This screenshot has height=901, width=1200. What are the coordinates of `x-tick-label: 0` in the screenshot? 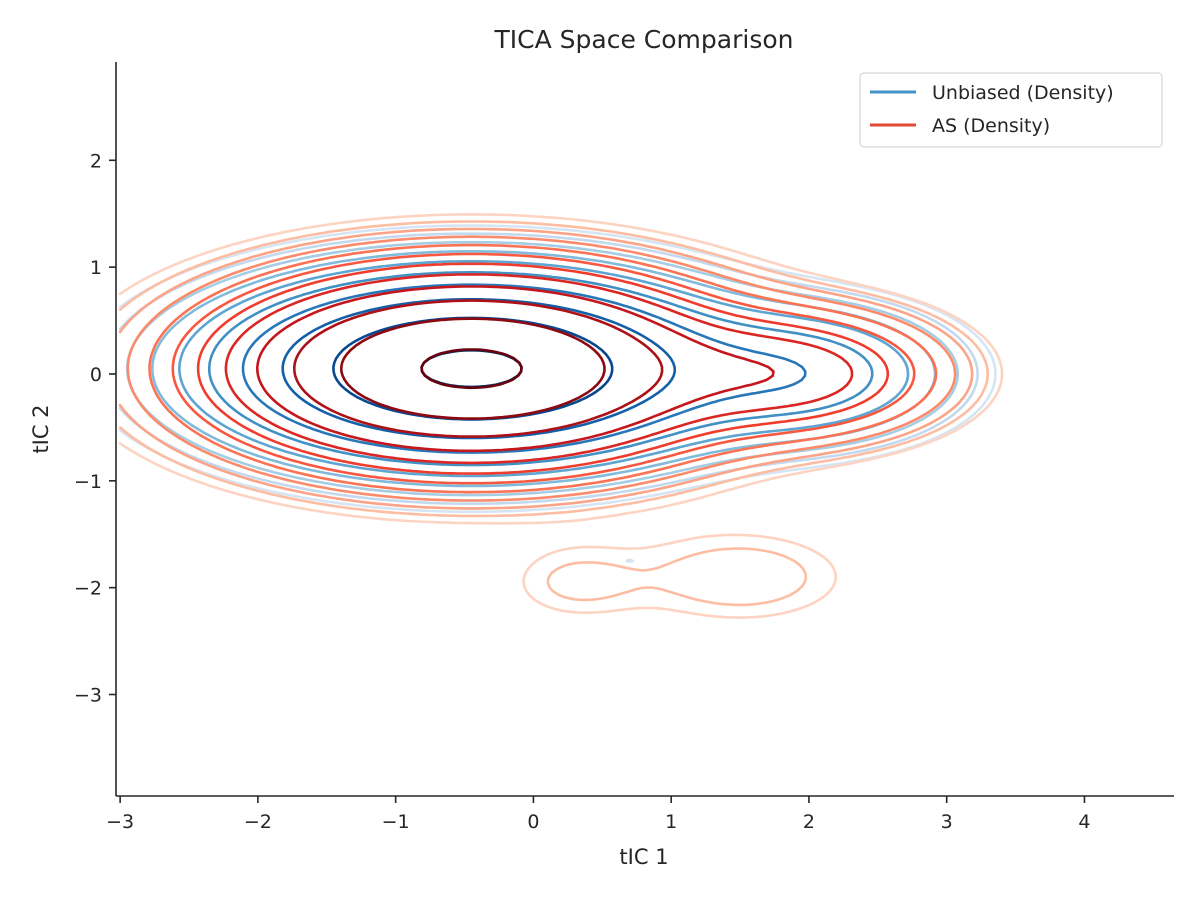 It's located at (533, 822).